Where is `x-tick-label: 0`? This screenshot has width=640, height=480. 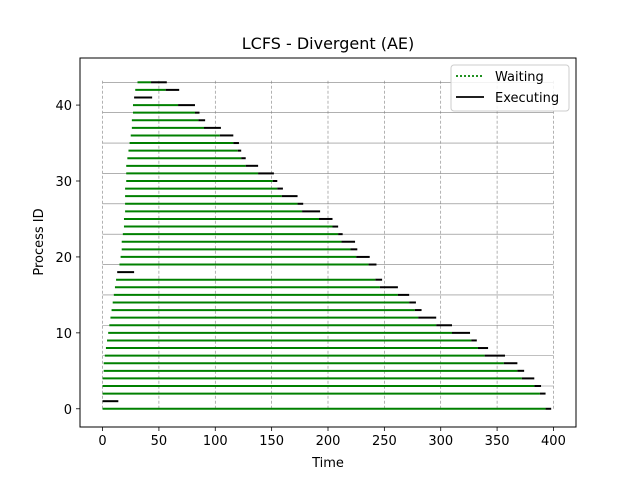
x-tick-label: 0 is located at coordinates (102, 441).